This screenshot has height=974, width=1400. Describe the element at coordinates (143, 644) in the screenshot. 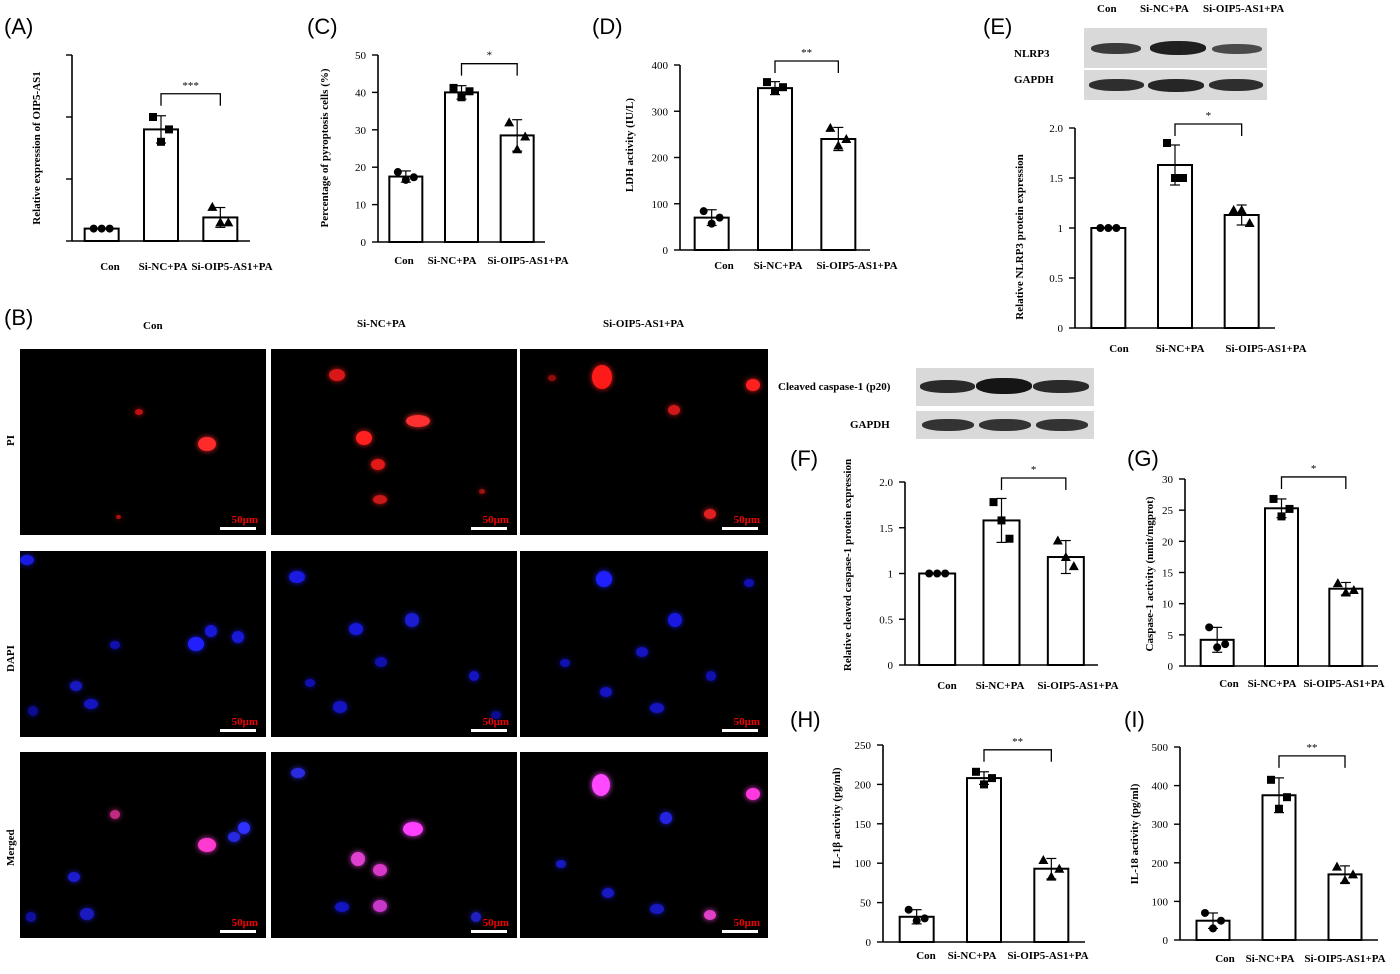

I see `micrograph-dapi-0: 50μm` at that location.